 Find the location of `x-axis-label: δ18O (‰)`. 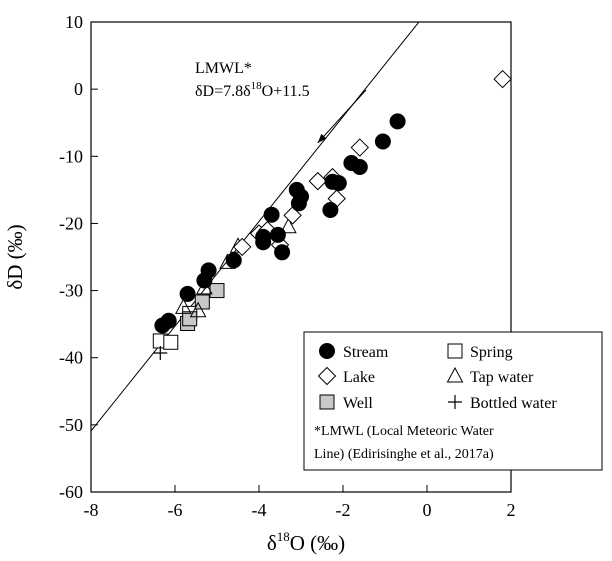

x-axis-label: δ18O (‰) is located at coordinates (306, 542).